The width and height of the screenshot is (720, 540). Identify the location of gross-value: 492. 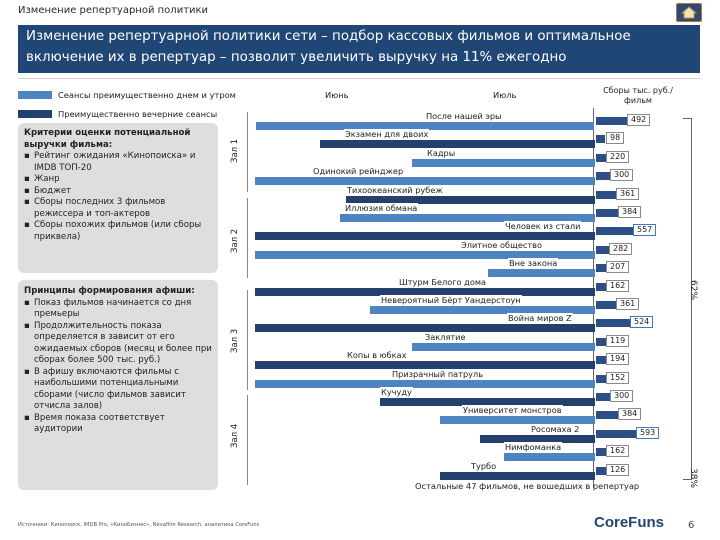
(639, 120).